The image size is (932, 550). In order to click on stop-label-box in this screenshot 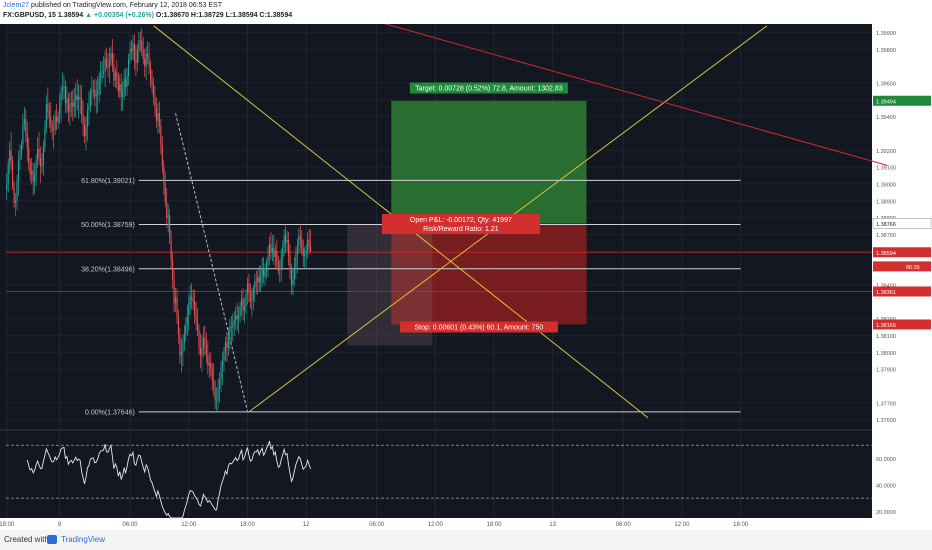, I will do `click(478, 327)`.